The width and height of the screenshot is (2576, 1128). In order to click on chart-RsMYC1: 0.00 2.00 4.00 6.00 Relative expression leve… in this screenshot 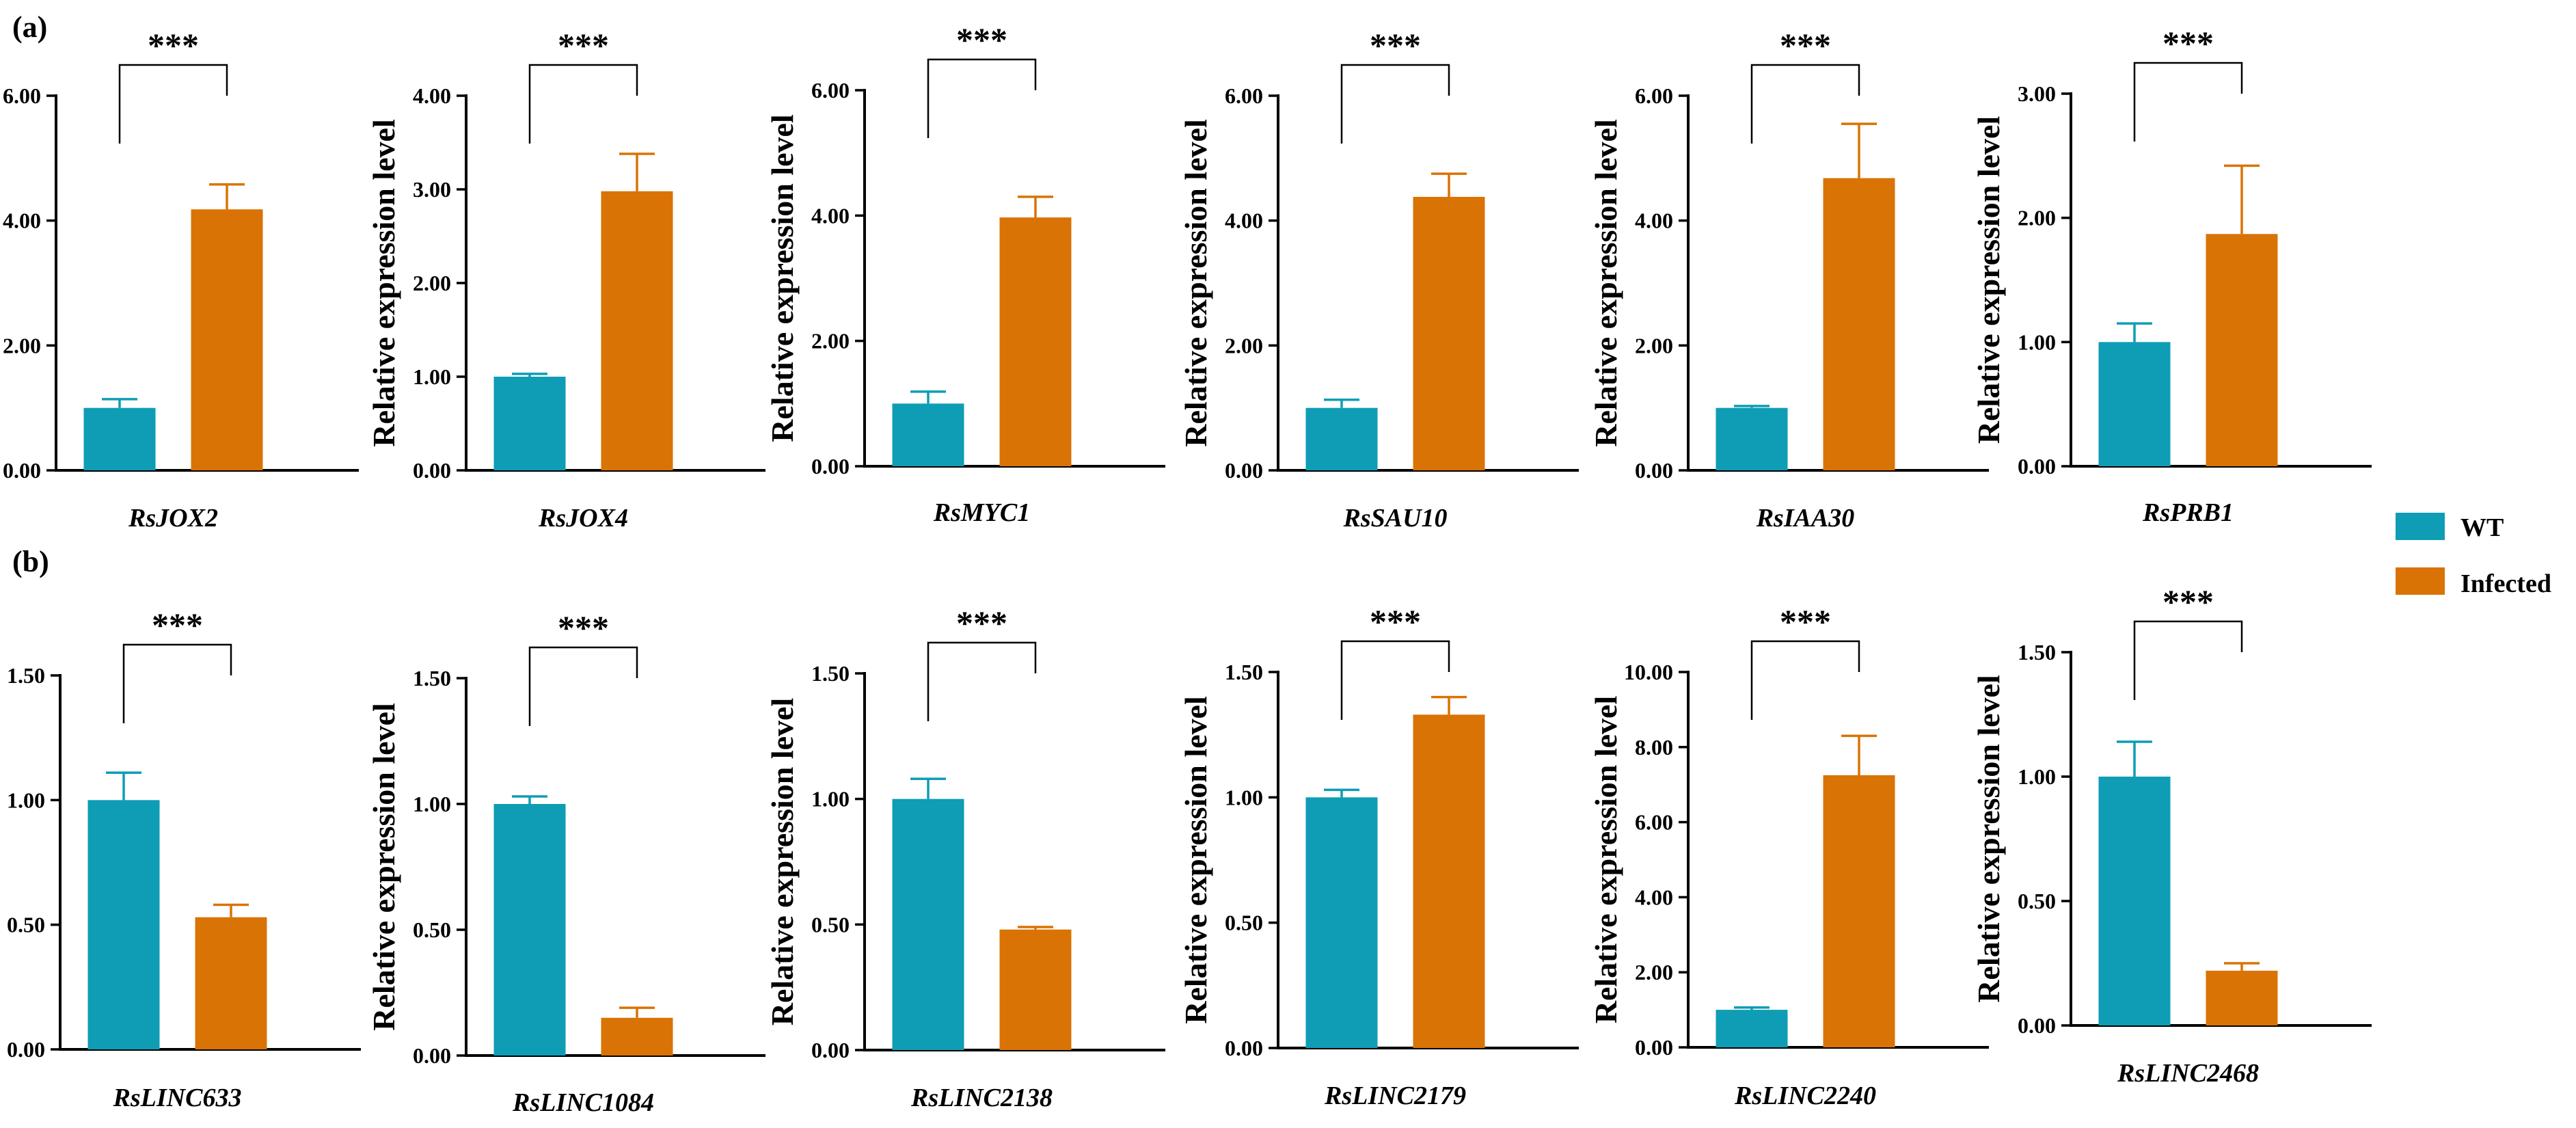, I will do `click(965, 274)`.